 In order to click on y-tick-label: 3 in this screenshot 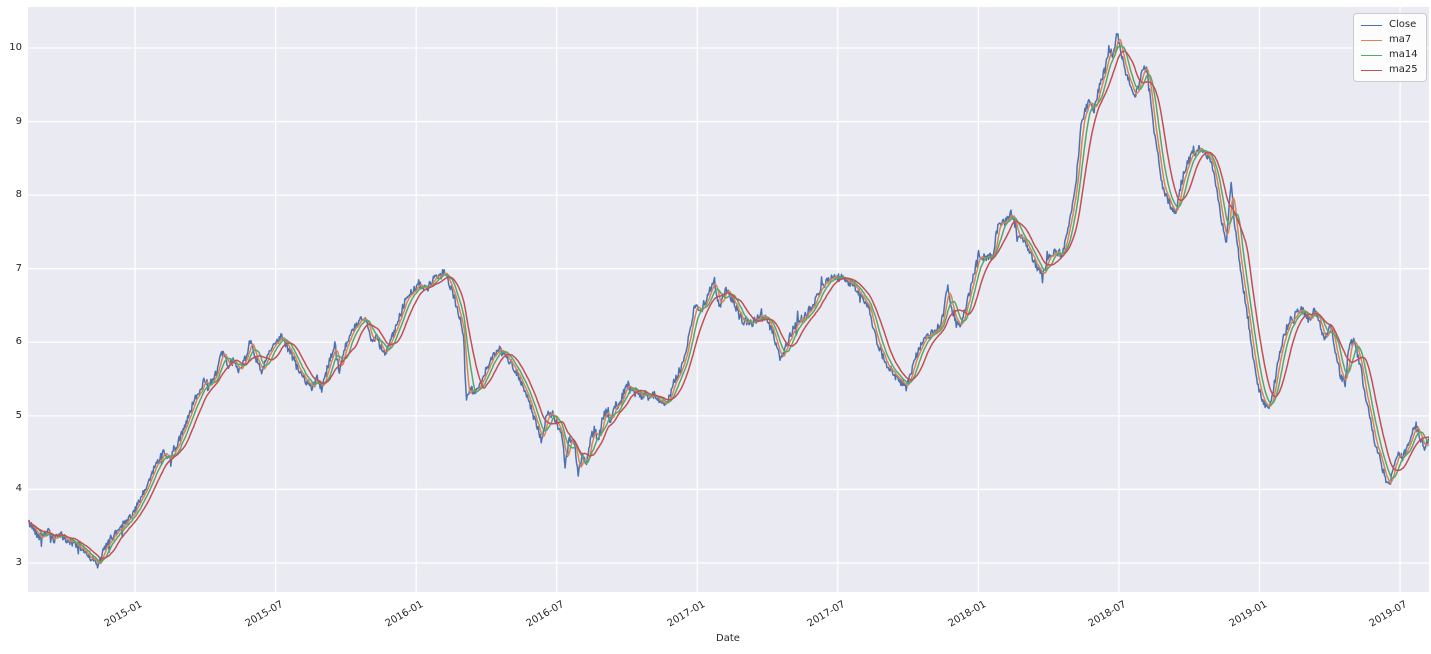, I will do `click(18, 562)`.